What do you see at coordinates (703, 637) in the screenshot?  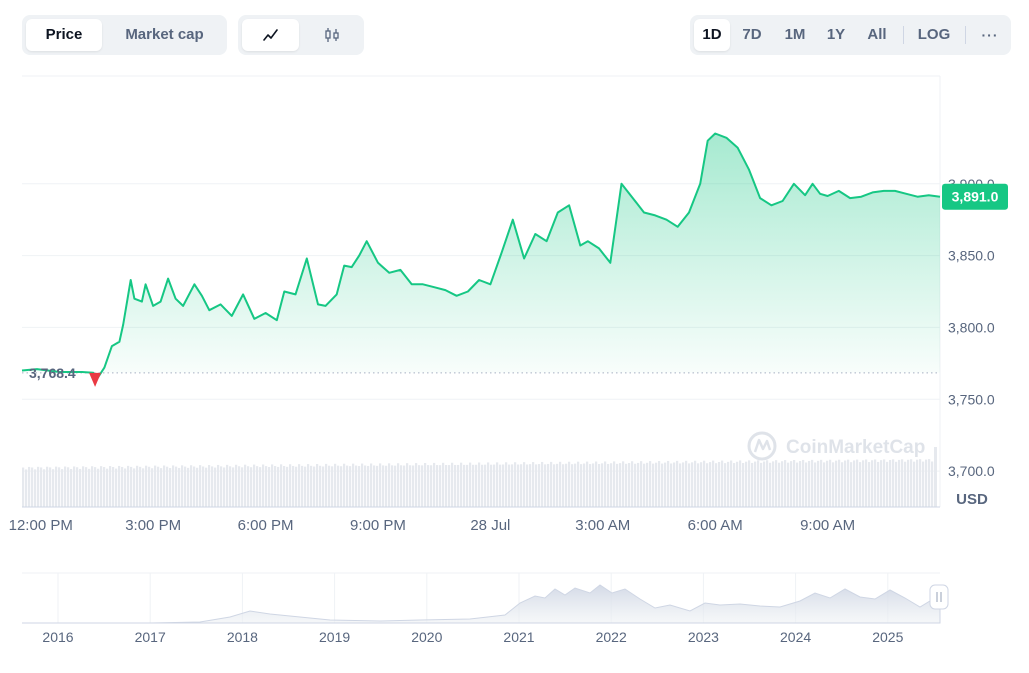 I see `navigator-year-label: 2023` at bounding box center [703, 637].